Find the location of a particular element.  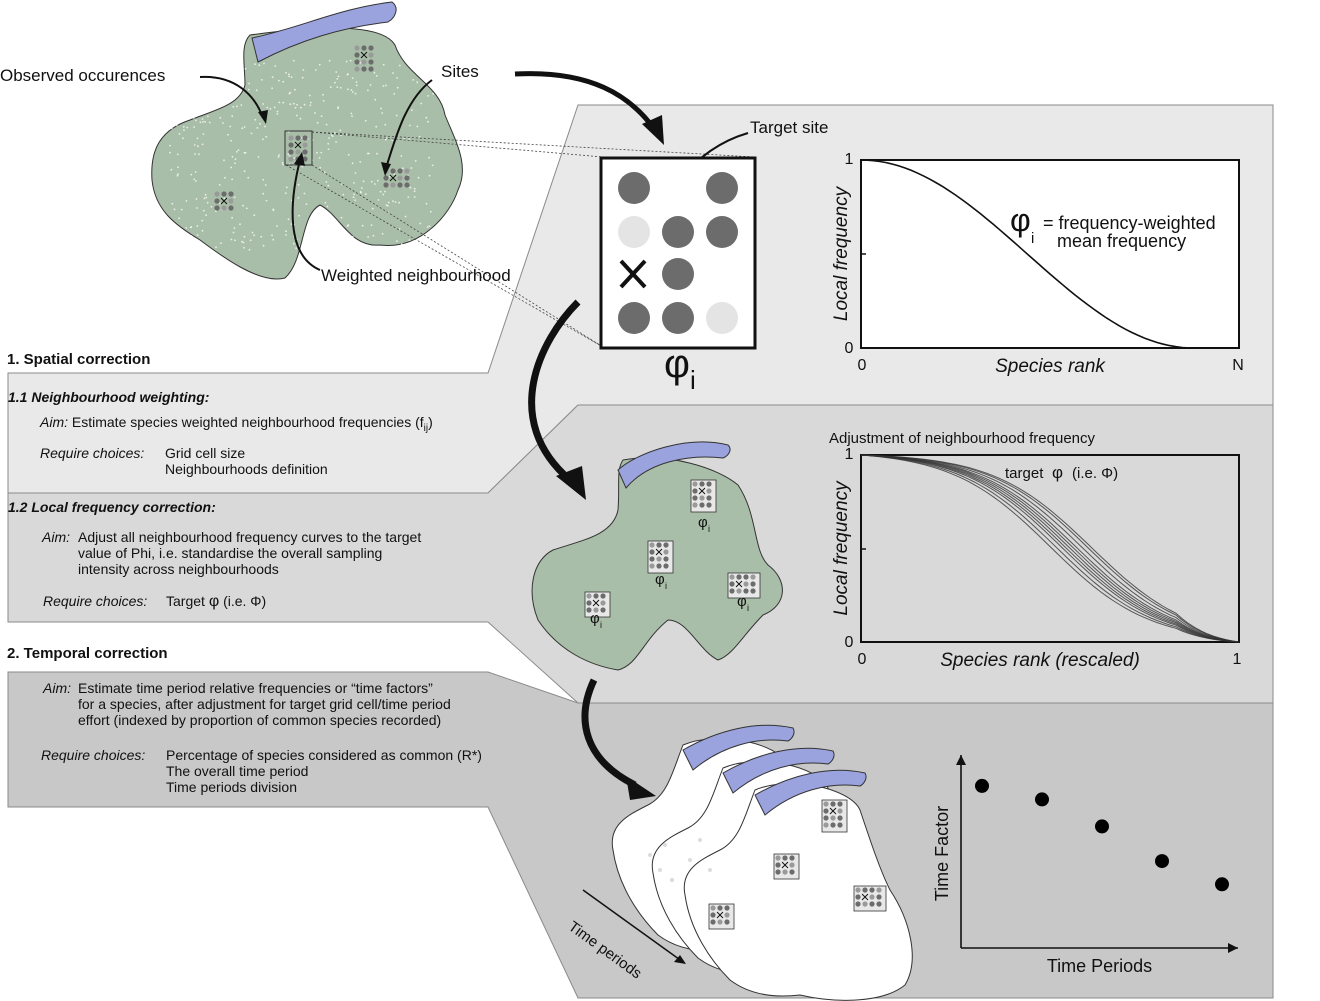

top-map-sites is located at coordinates (312, 128).